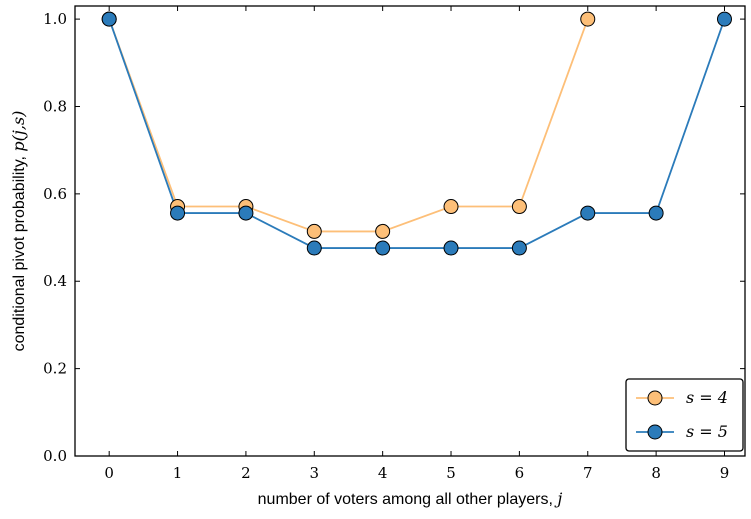 This screenshot has width=751, height=519. Describe the element at coordinates (55, 106) in the screenshot. I see `y-tick-label: 0.8` at that location.